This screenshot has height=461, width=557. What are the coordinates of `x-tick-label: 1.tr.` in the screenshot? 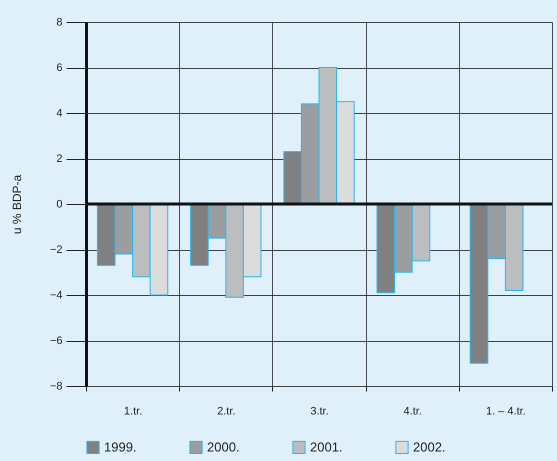 It's located at (133, 412).